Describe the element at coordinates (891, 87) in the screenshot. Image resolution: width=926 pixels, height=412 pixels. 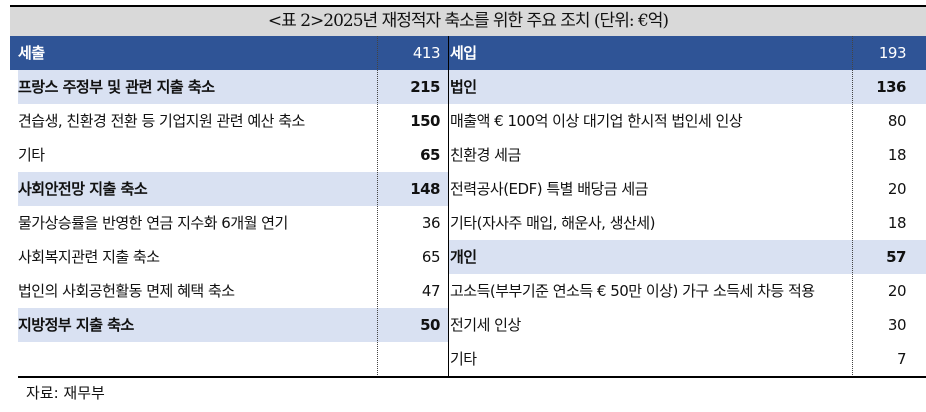
I see `revenue-value: 136` at that location.